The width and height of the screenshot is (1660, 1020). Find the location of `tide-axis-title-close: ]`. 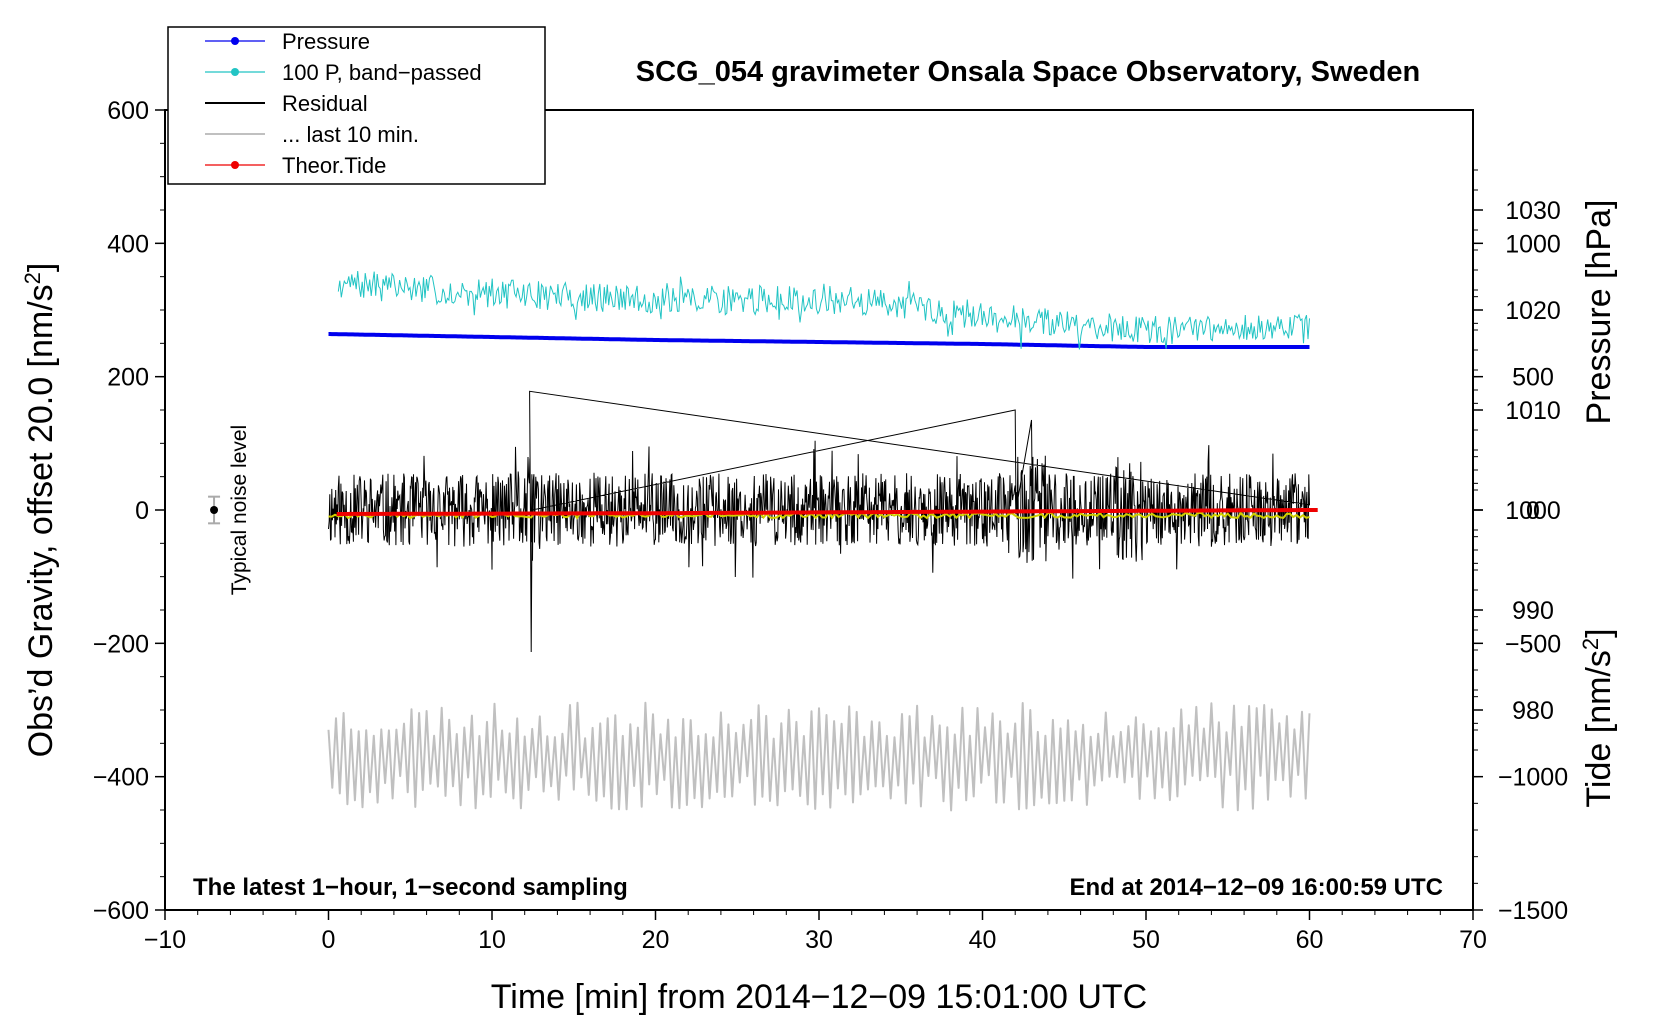

tide-axis-title-close: ] is located at coordinates (1599, 632).